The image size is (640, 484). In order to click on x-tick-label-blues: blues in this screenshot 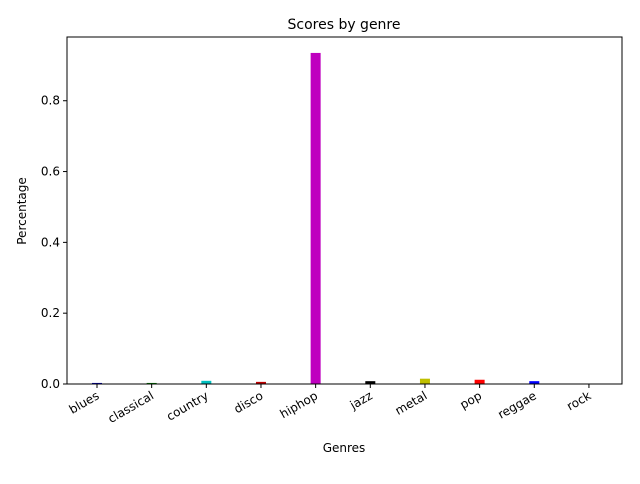, I will do `click(84, 402)`.